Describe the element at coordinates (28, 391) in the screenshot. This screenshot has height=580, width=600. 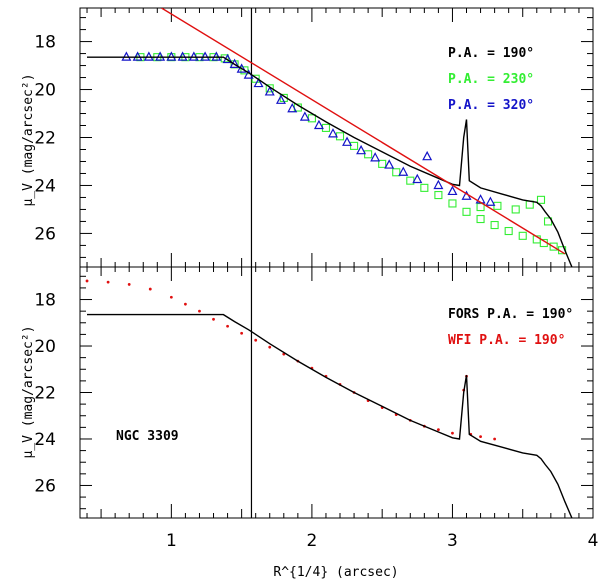
I see `bottom-y-axis-title: μ_V (mag/arcsec²)` at that location.